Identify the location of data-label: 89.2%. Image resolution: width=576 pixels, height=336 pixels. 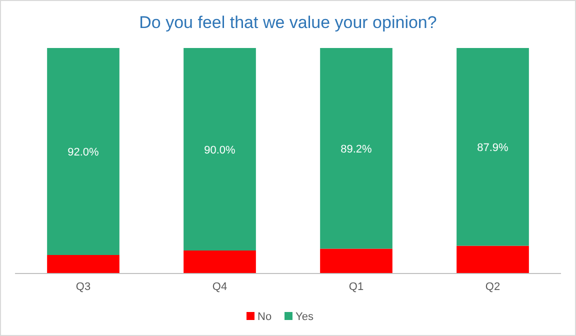
(356, 149).